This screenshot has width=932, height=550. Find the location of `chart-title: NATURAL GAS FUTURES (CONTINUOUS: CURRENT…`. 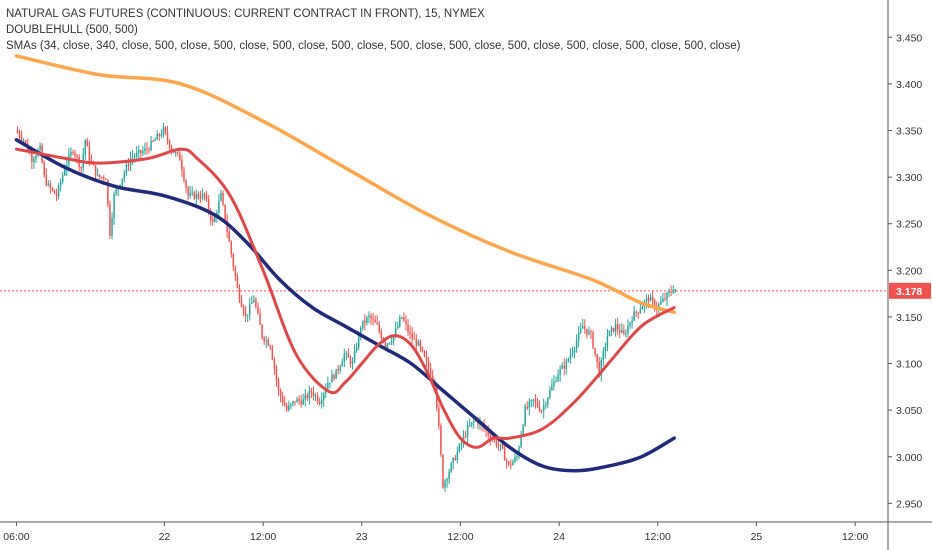

chart-title: NATURAL GAS FUTURES (CONTINUOUS: CURRENT… is located at coordinates (245, 14).